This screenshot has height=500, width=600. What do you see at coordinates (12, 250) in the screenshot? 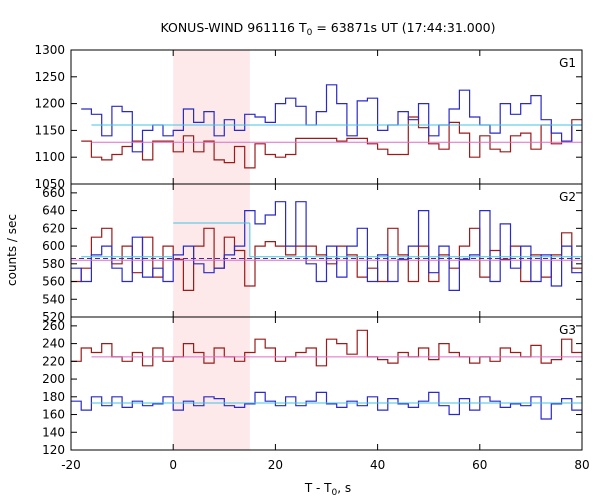
I see `y-axis-label: counts / sec` at bounding box center [12, 250].